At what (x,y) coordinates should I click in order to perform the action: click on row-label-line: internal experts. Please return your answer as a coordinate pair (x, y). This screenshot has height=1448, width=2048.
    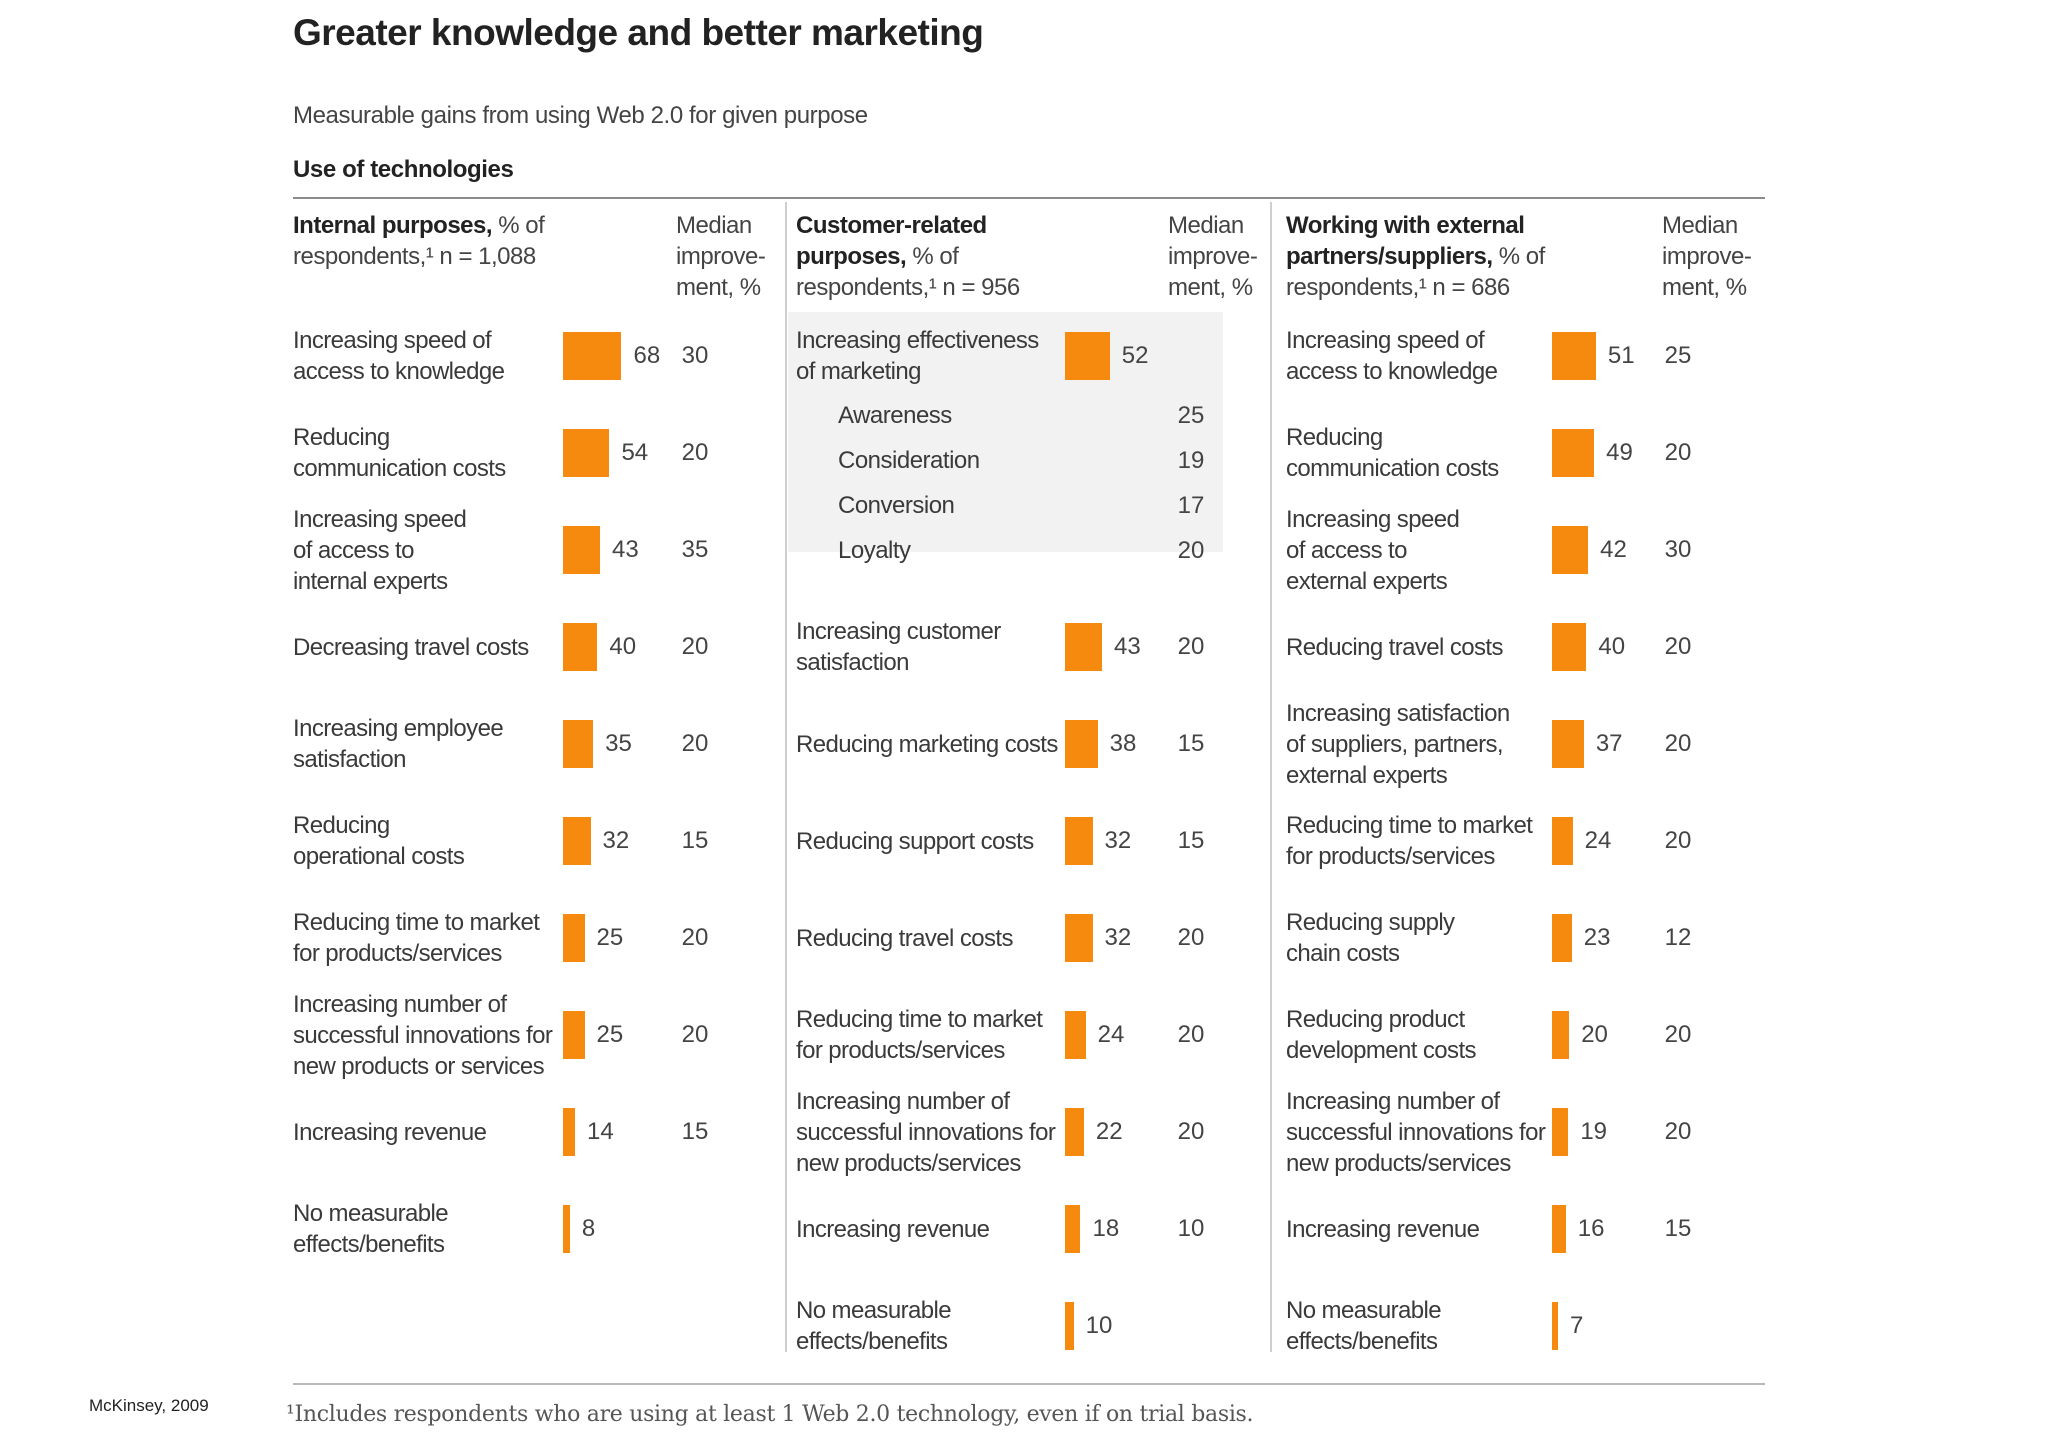
    Looking at the image, I should click on (370, 581).